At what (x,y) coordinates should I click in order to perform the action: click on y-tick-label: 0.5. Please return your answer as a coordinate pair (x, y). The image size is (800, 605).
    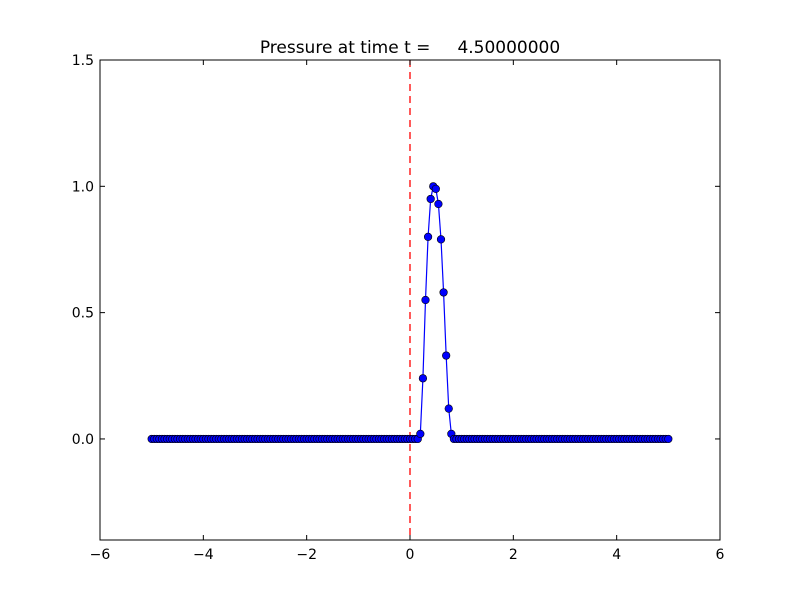
    Looking at the image, I should click on (83, 314).